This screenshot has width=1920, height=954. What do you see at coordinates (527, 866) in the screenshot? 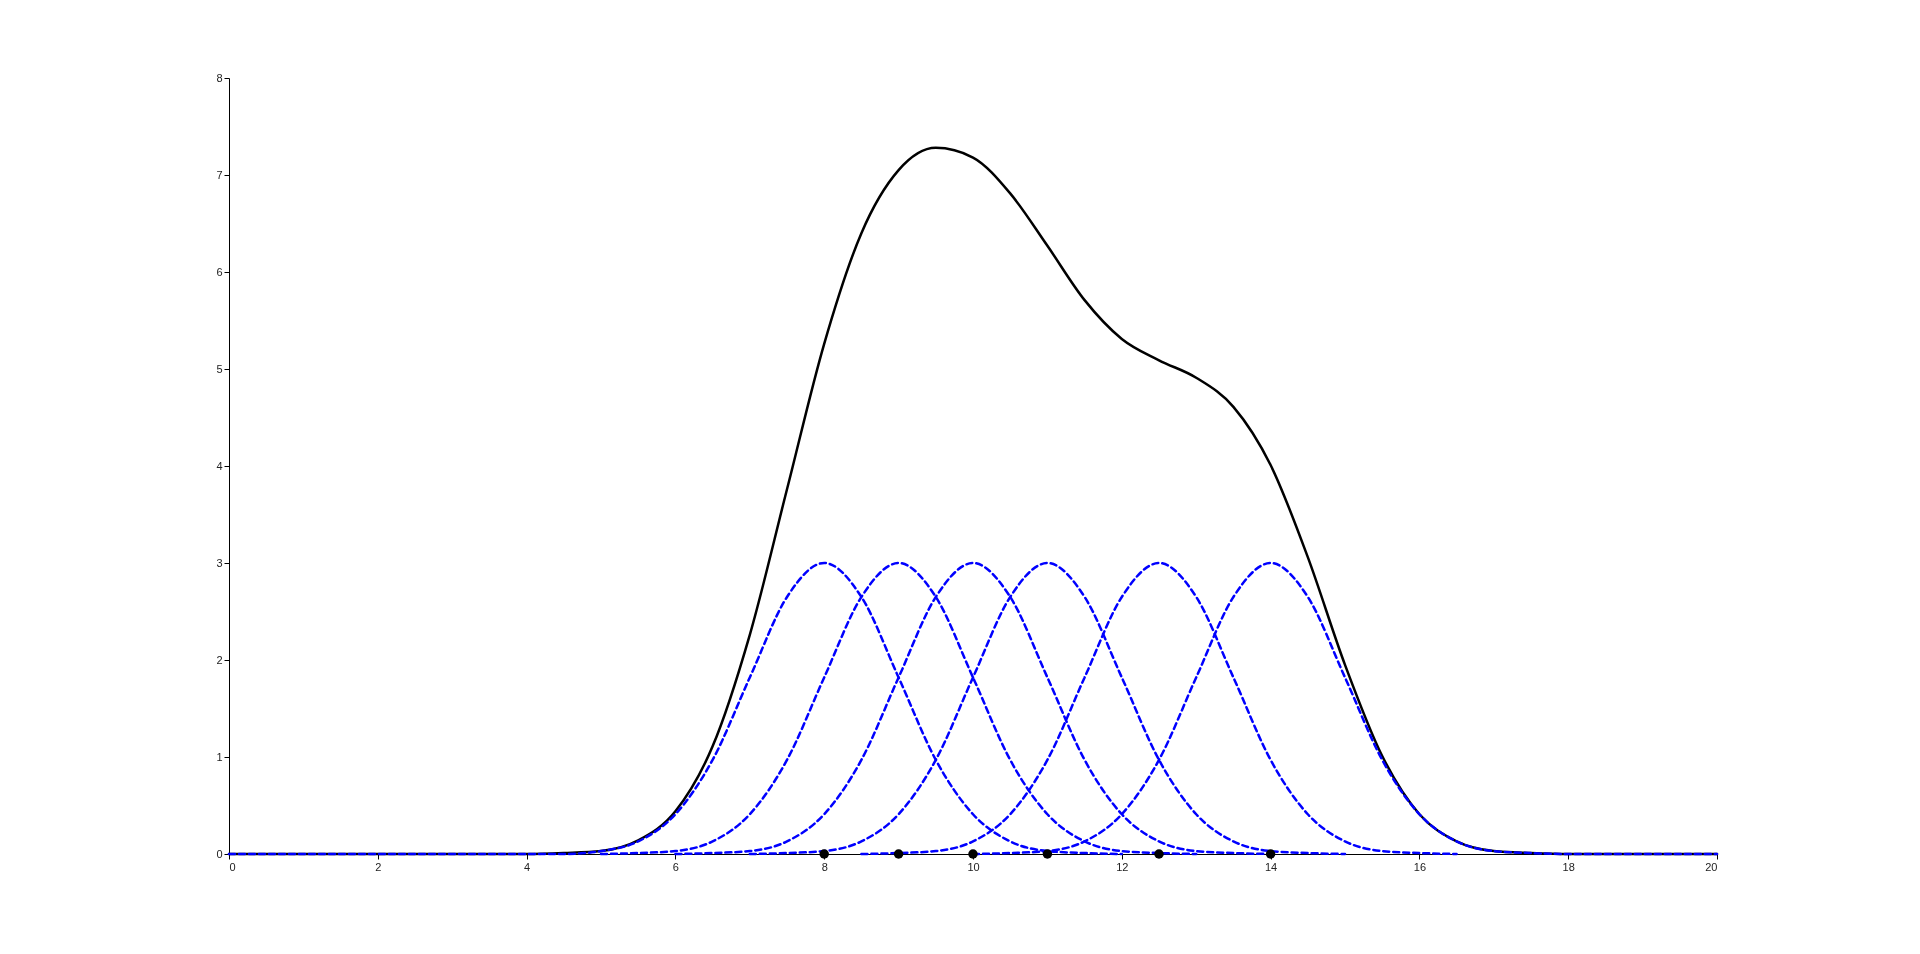
I see `x-tick-label: 4` at bounding box center [527, 866].